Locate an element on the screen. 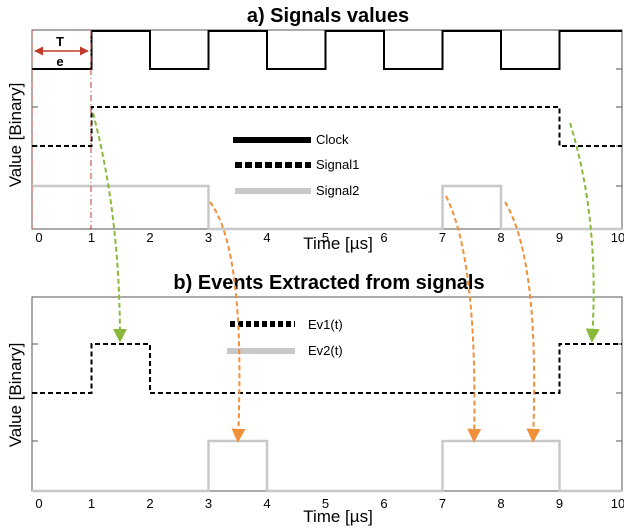 Image resolution: width=624 pixels, height=528 pixels. panel-a-xticks: 0 1 2 3 4 5 6 7 8 9 10 is located at coordinates (329, 237).